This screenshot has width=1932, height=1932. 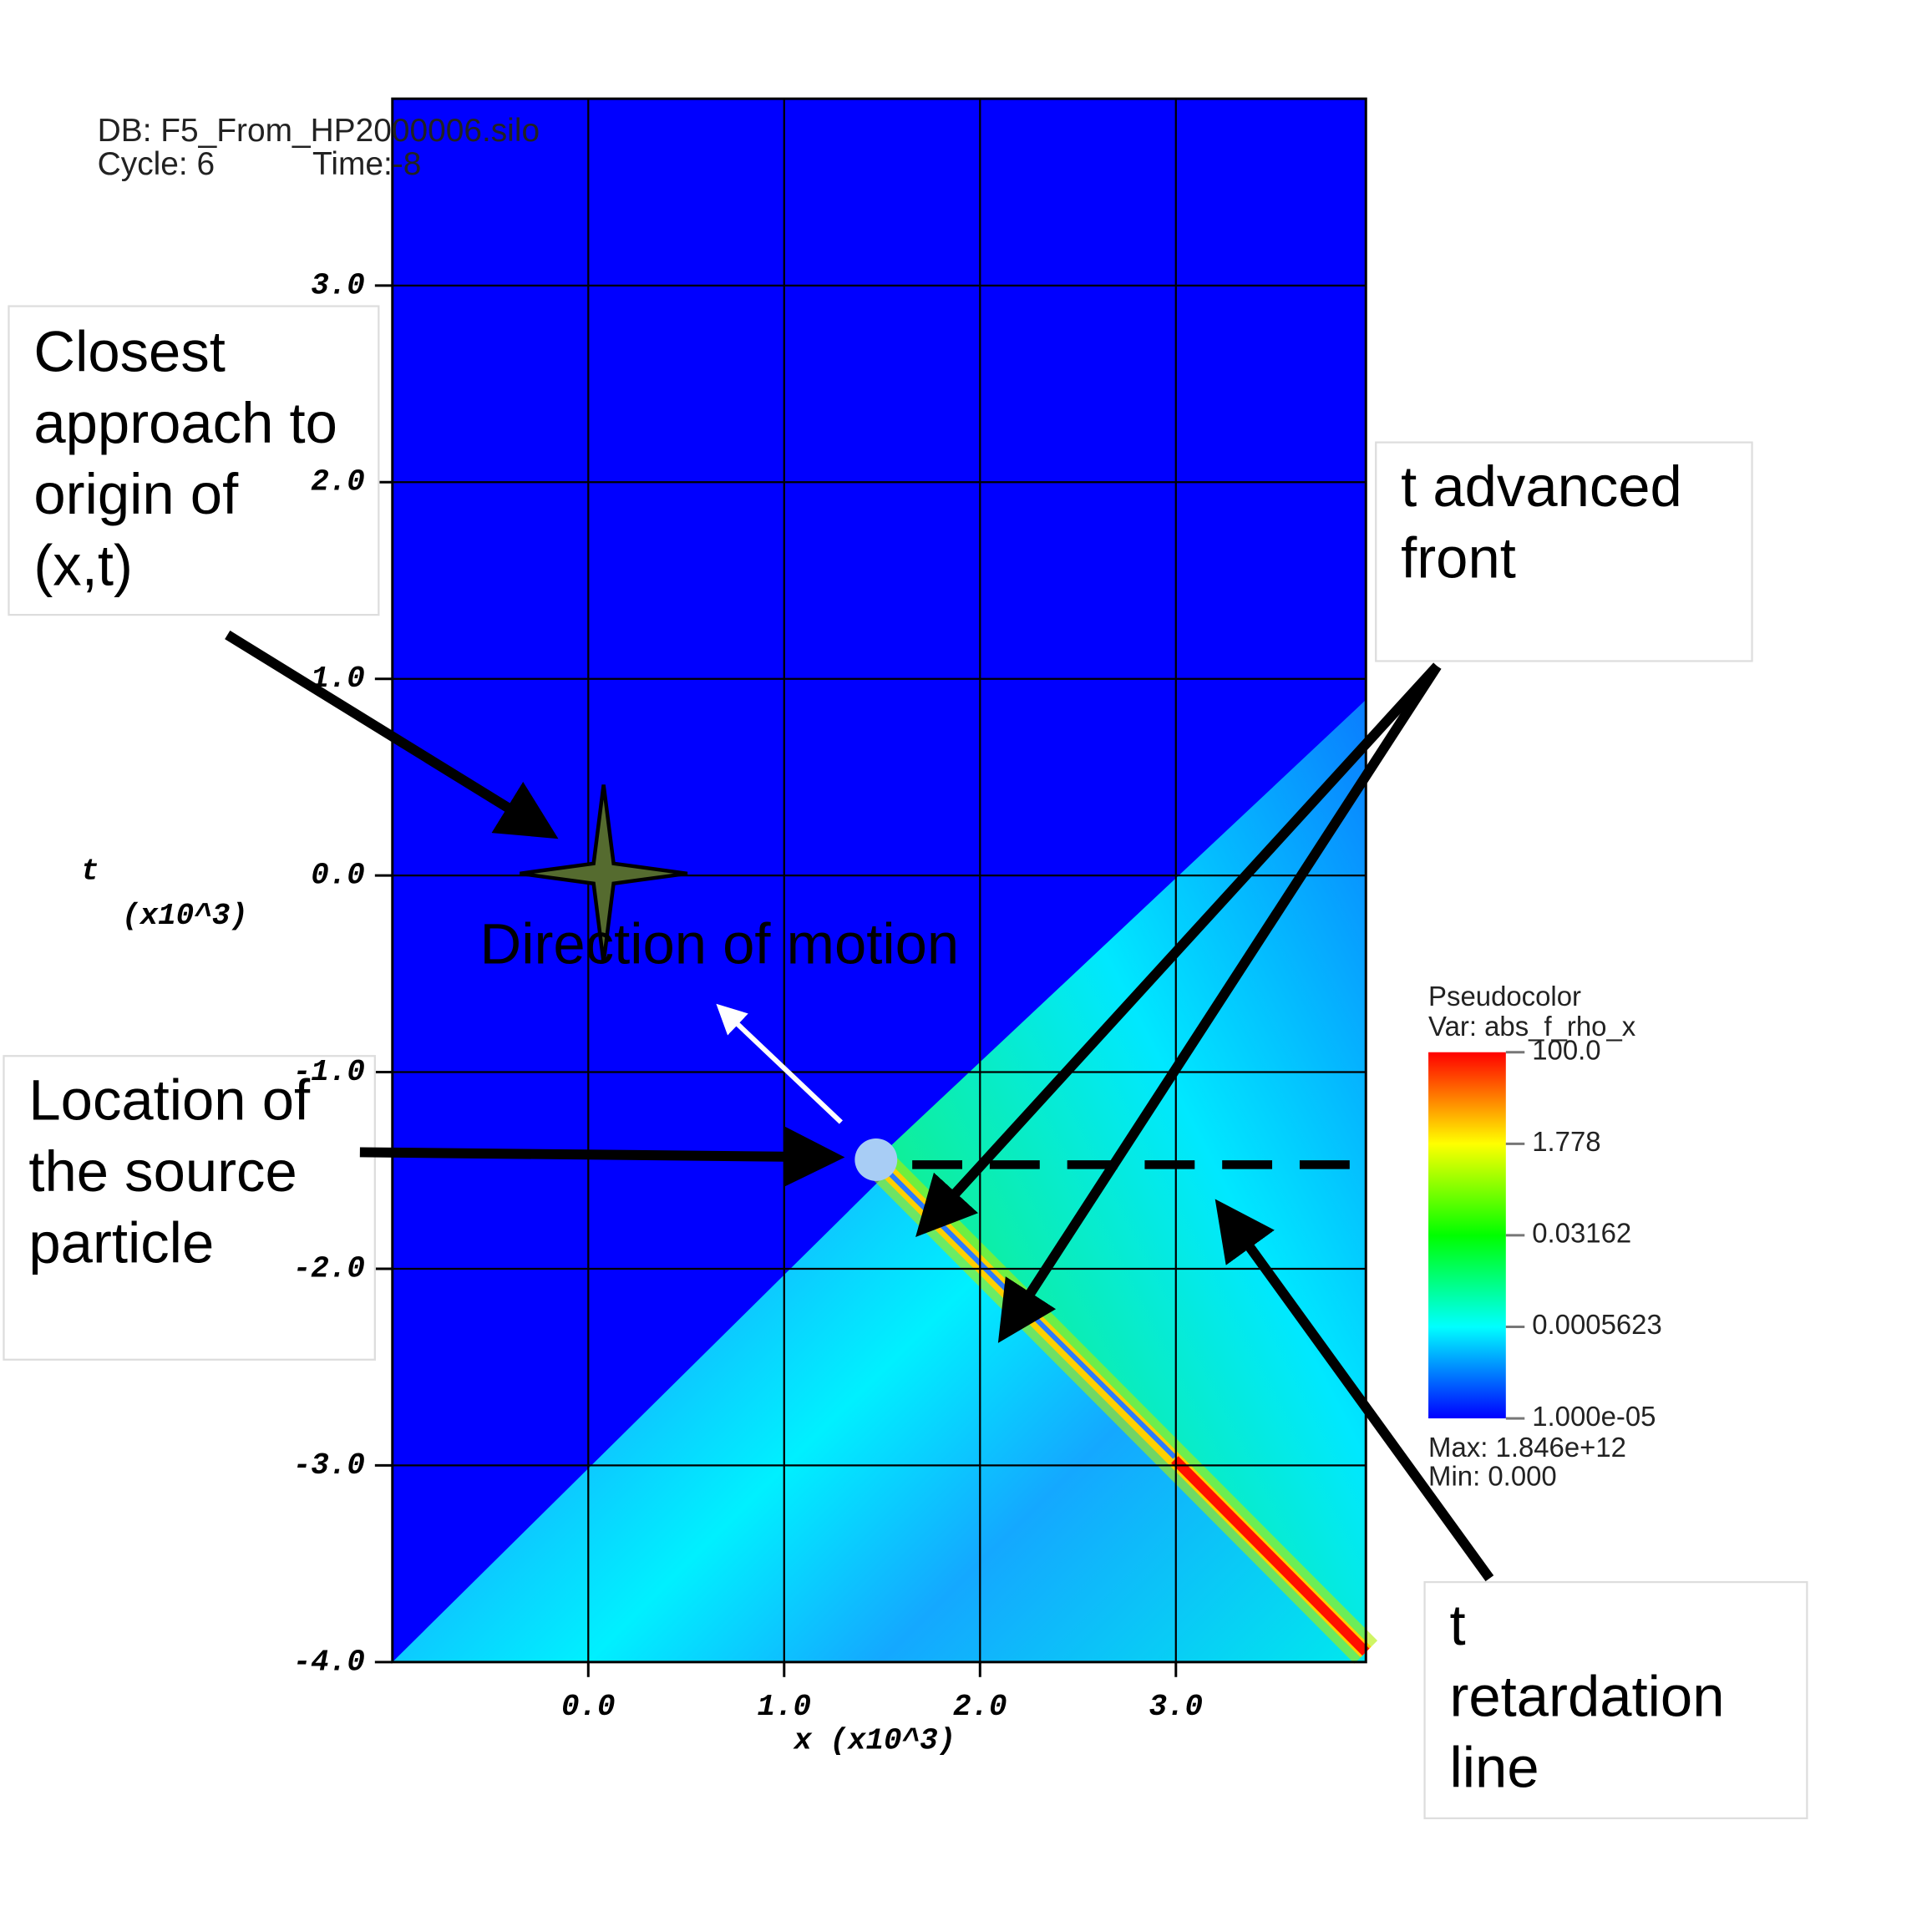 I want to click on y-tick-label: -2.0, so click(x=329, y=1268).